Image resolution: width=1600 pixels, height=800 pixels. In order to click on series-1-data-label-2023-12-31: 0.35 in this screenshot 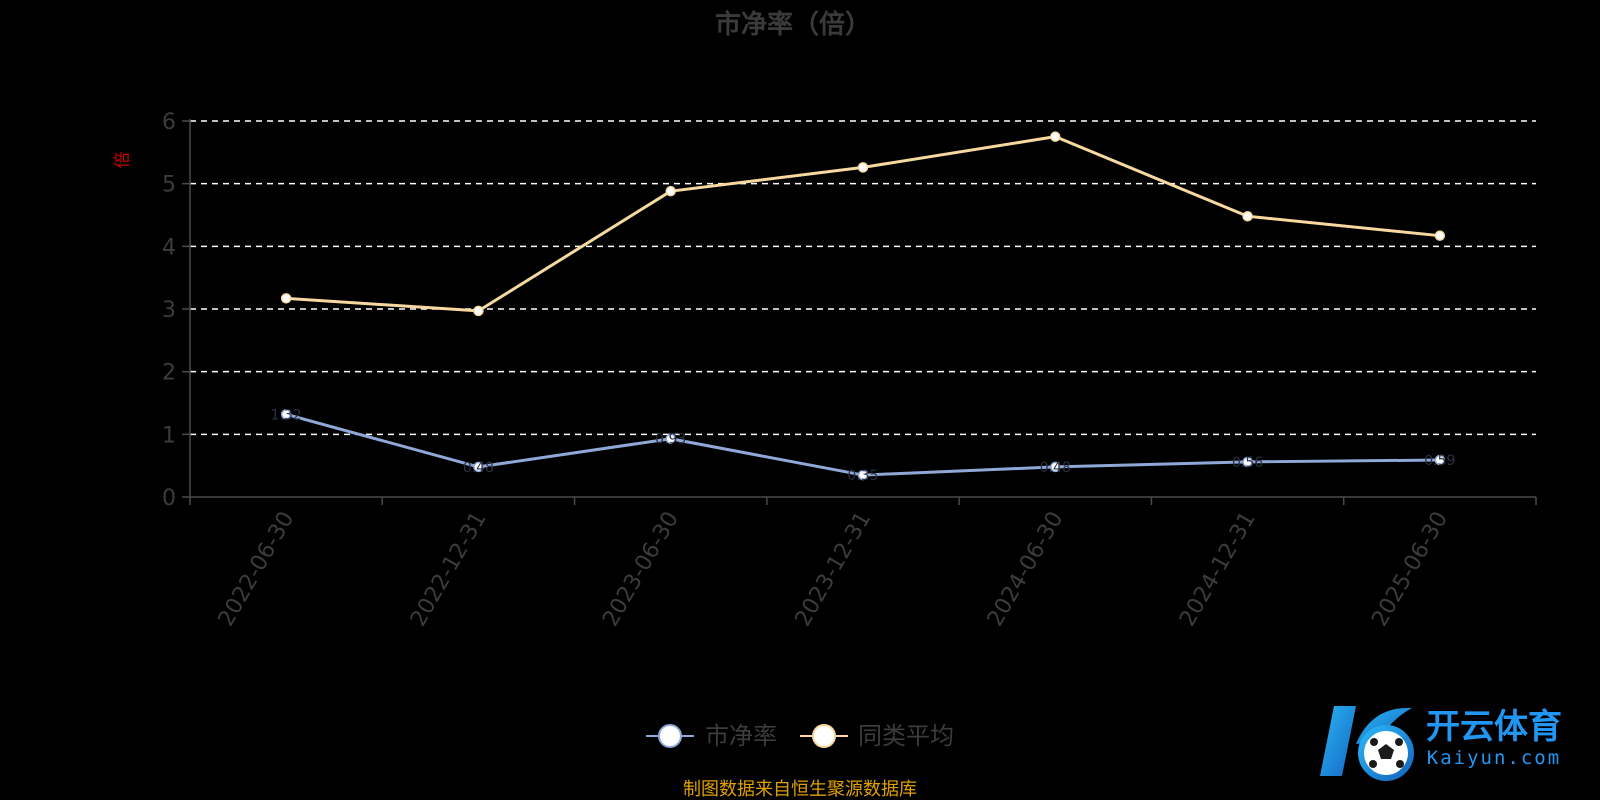, I will do `click(862, 476)`.